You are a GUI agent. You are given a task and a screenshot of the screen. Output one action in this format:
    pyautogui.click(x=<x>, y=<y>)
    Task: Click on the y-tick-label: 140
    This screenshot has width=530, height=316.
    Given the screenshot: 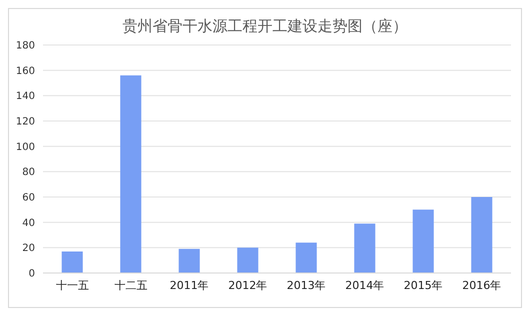 What is the action you would take?
    pyautogui.click(x=25, y=96)
    